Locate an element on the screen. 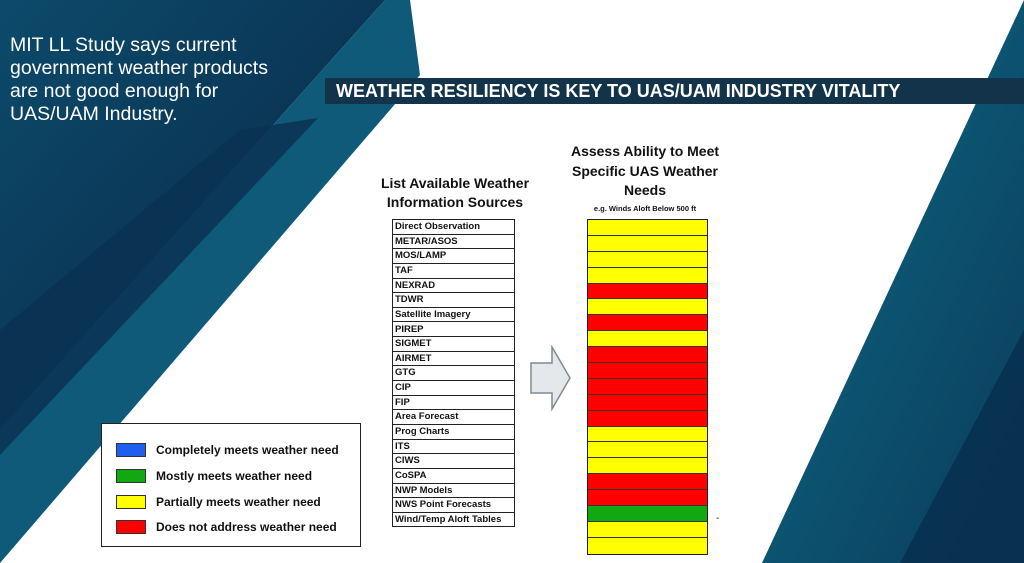 The width and height of the screenshot is (1024, 563). sources-title-line: List Available Weather is located at coordinates (455, 183).